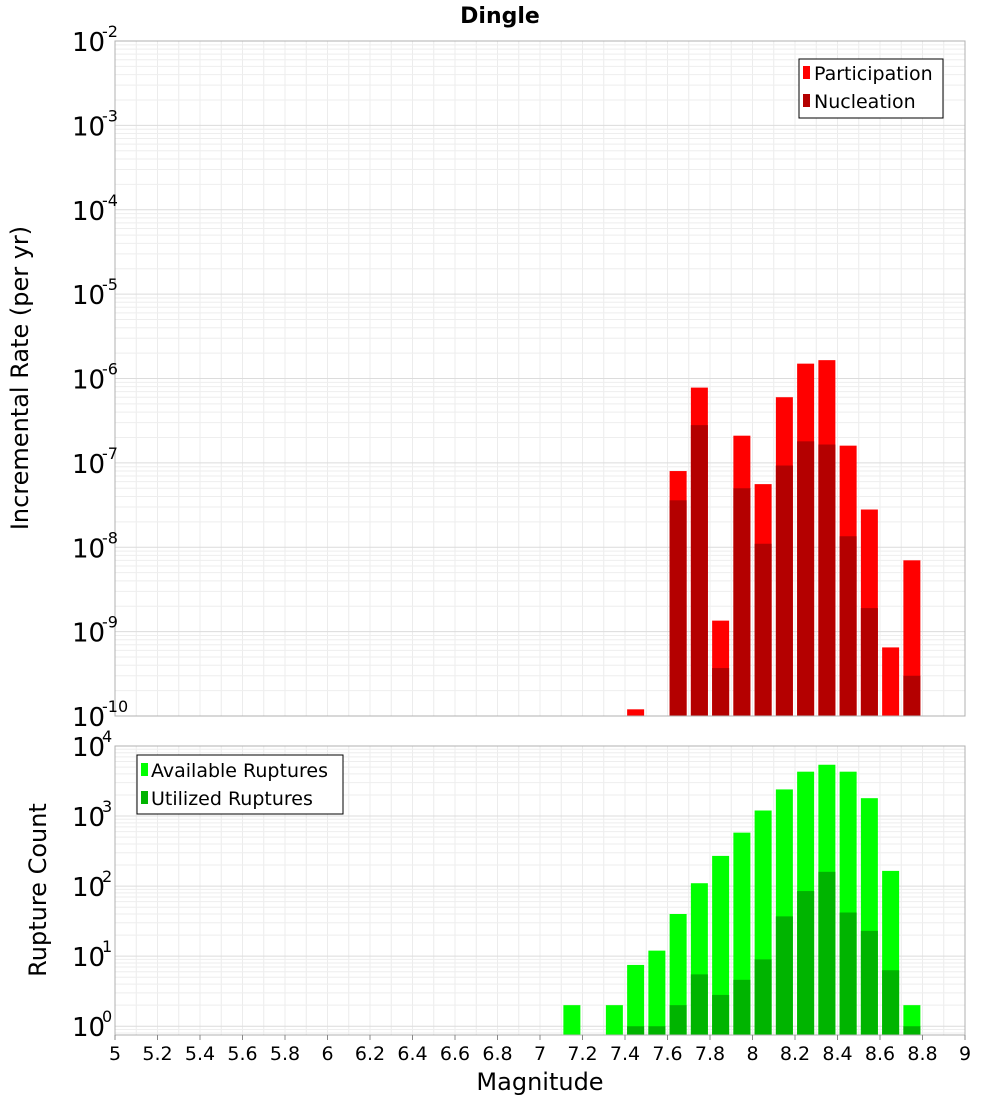  I want to click on available-legend-label: Available Ruptures, so click(239, 771).